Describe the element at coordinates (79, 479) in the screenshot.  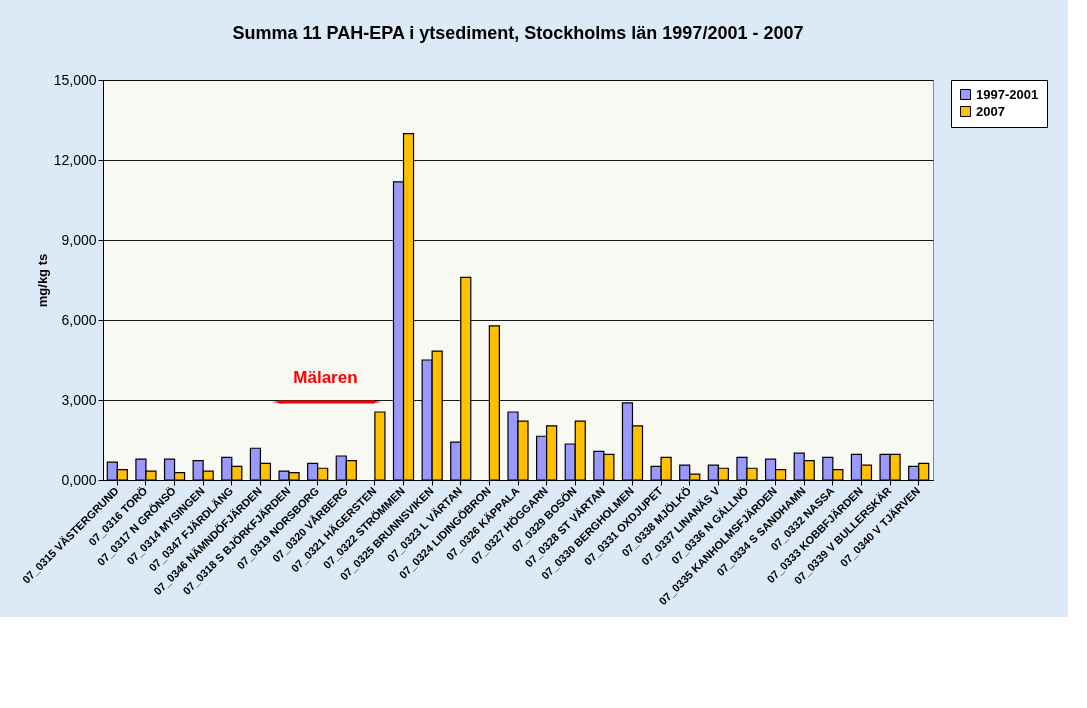
I see `y-tick-label: 0,000` at that location.